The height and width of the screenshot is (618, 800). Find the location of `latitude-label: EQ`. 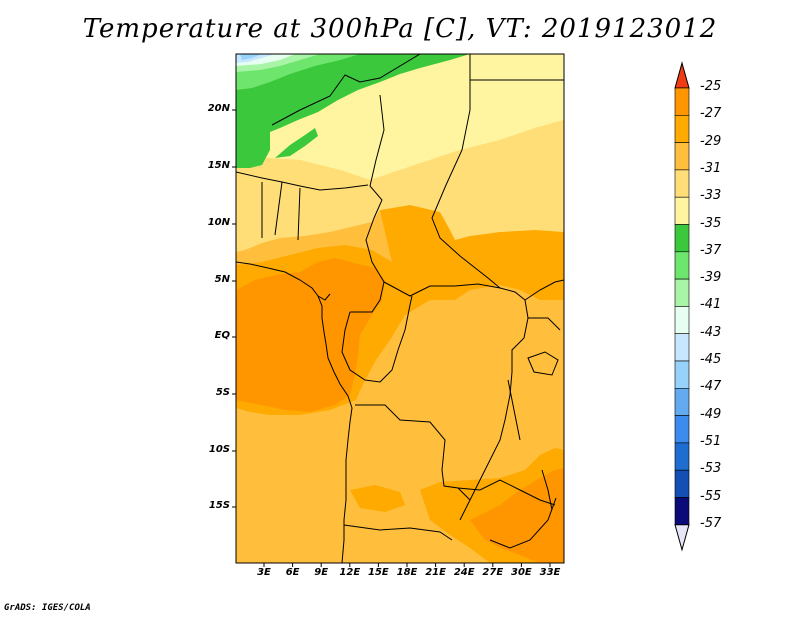

latitude-label: EQ is located at coordinates (222, 335).